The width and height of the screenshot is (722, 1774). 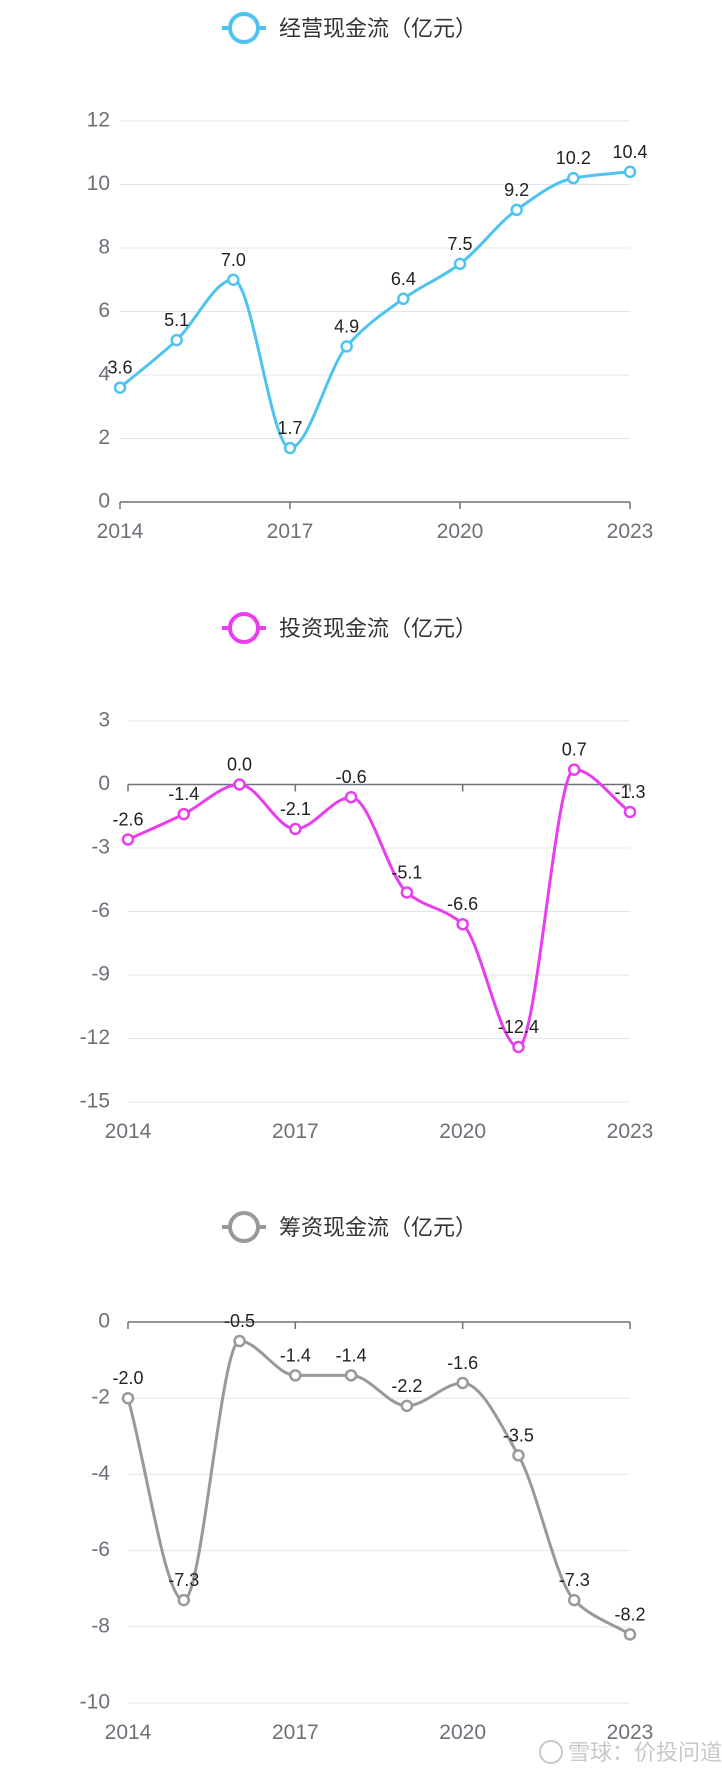 I want to click on data-label: 6.4, so click(x=403, y=279).